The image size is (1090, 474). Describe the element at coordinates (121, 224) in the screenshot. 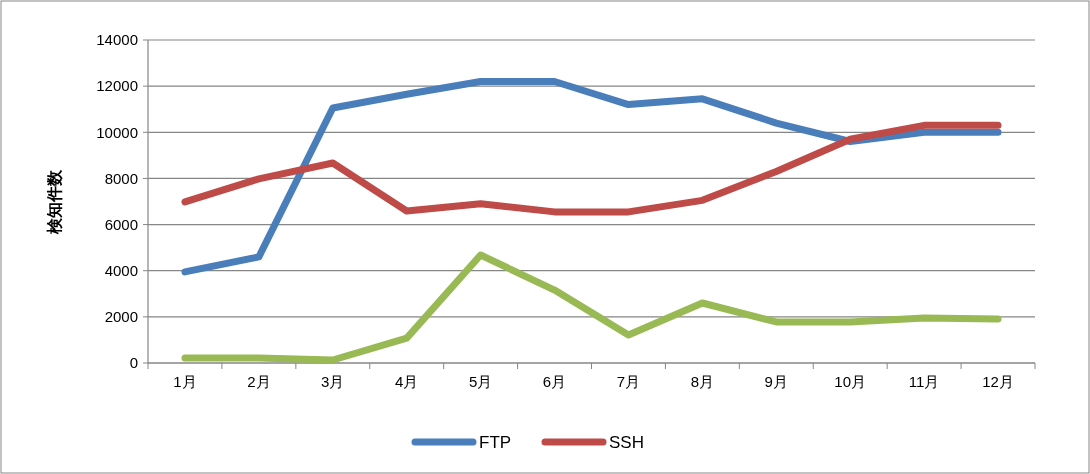

I see `y-tick-label: 6000` at that location.